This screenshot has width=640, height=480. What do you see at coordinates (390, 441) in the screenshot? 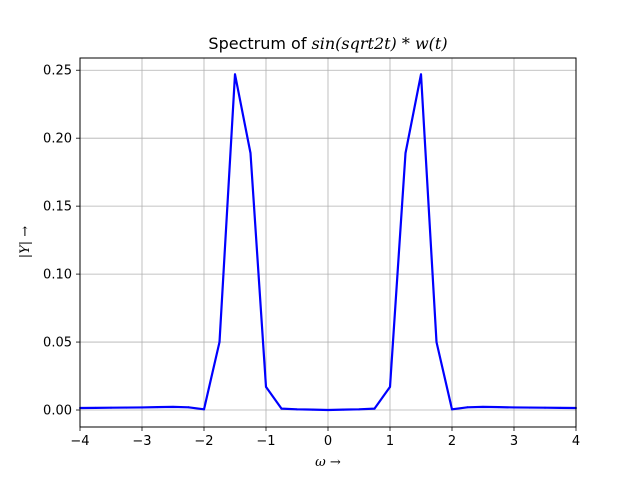
I see `x-tick-label: 1` at bounding box center [390, 441].